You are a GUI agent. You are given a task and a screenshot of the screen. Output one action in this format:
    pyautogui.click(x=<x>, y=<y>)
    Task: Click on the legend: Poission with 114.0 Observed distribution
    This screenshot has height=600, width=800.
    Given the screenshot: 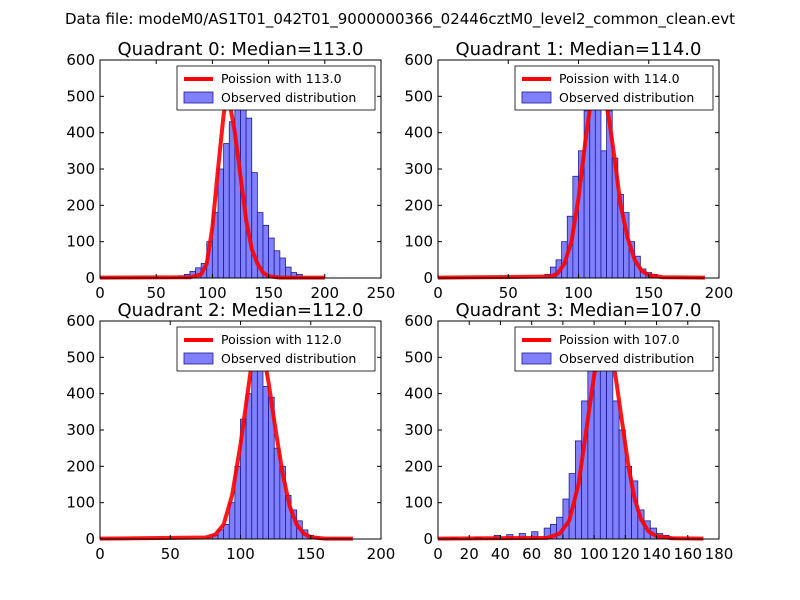 What is the action you would take?
    pyautogui.click(x=614, y=88)
    